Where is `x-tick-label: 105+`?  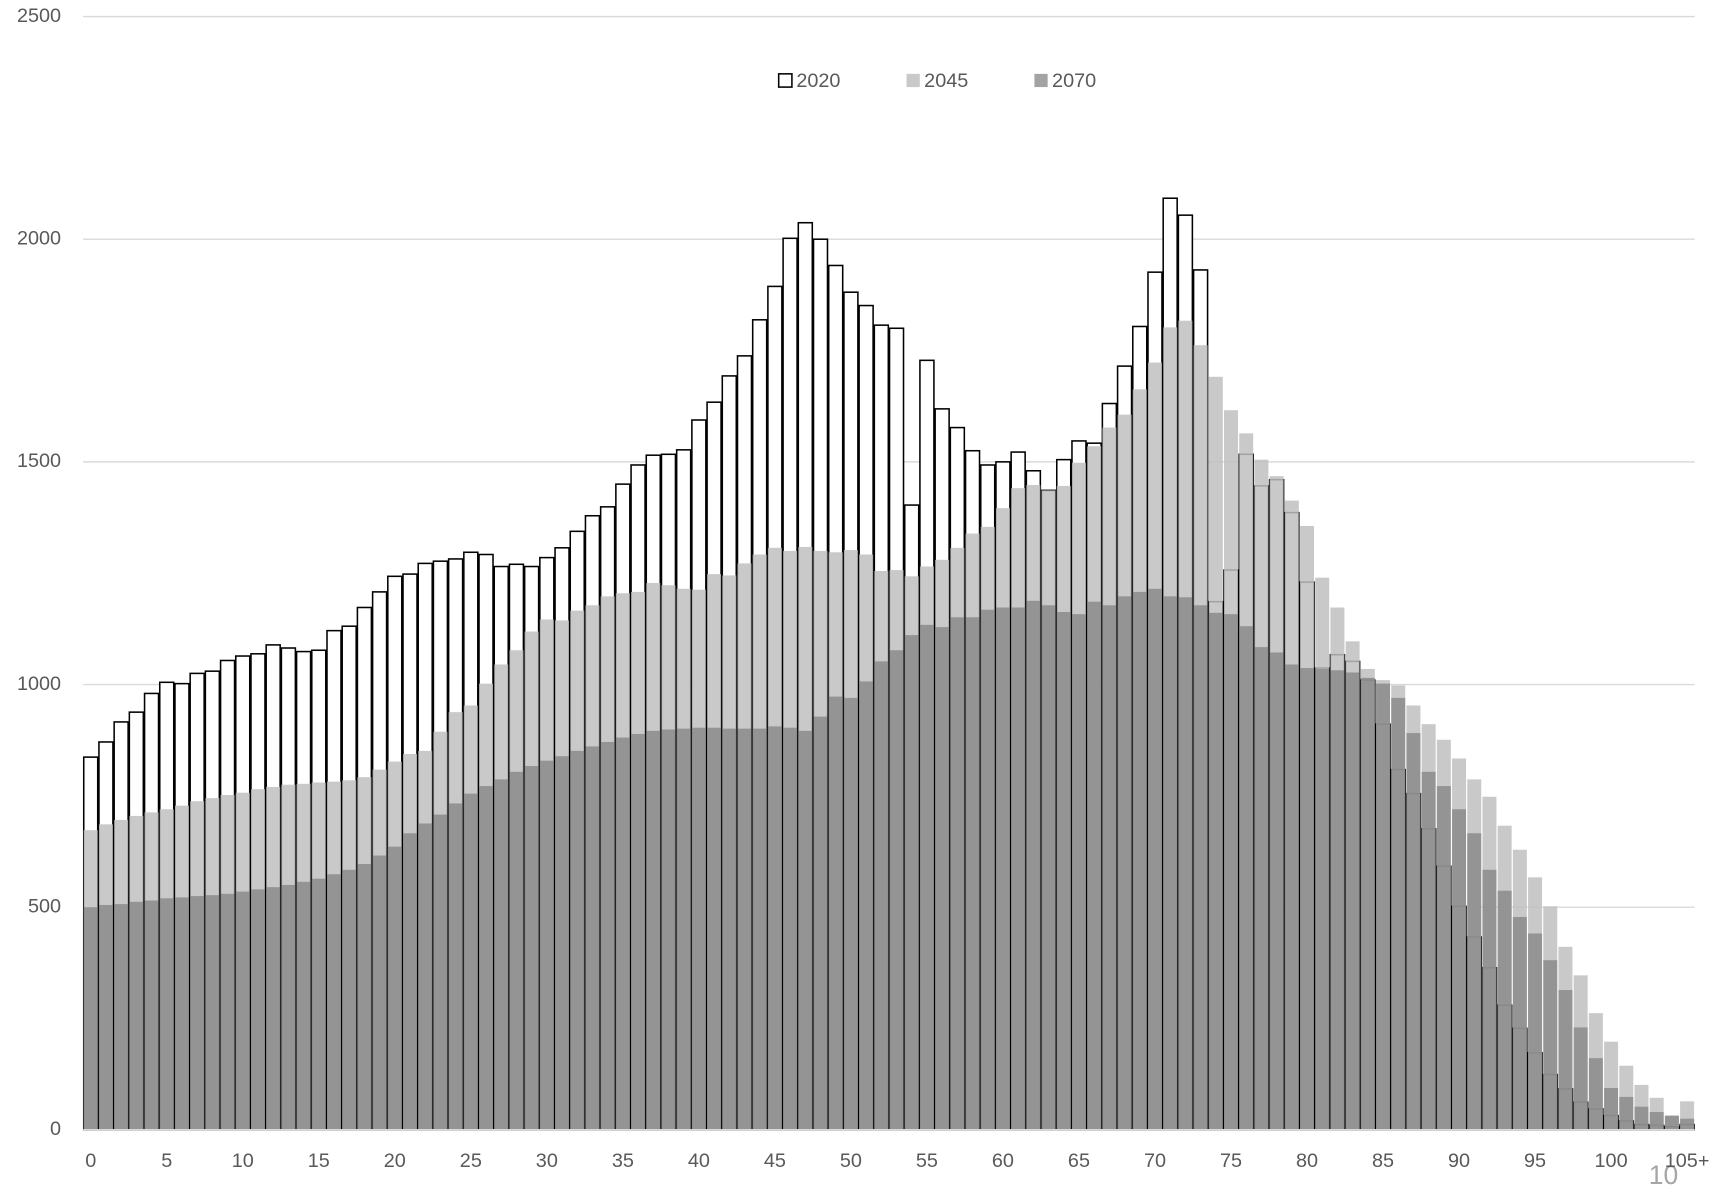
x-tick-label: 105+ is located at coordinates (1687, 1161).